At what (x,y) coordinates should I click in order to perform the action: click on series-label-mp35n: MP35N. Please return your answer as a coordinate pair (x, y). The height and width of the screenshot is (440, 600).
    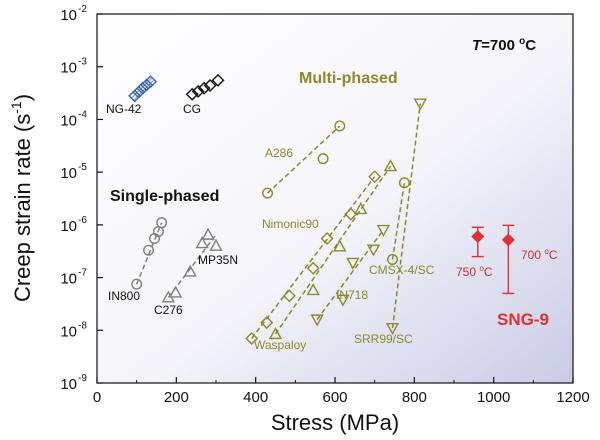
    Looking at the image, I should click on (218, 260).